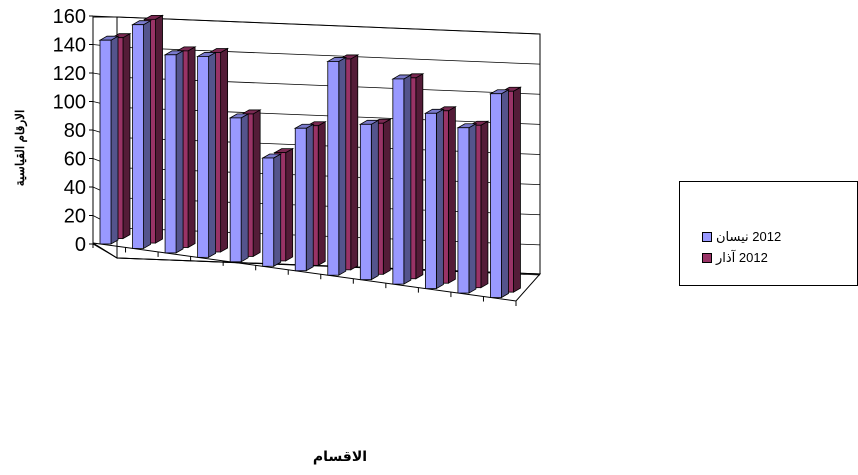 The height and width of the screenshot is (475, 858). Describe the element at coordinates (75, 217) in the screenshot. I see `y-tick-label: 20` at that location.